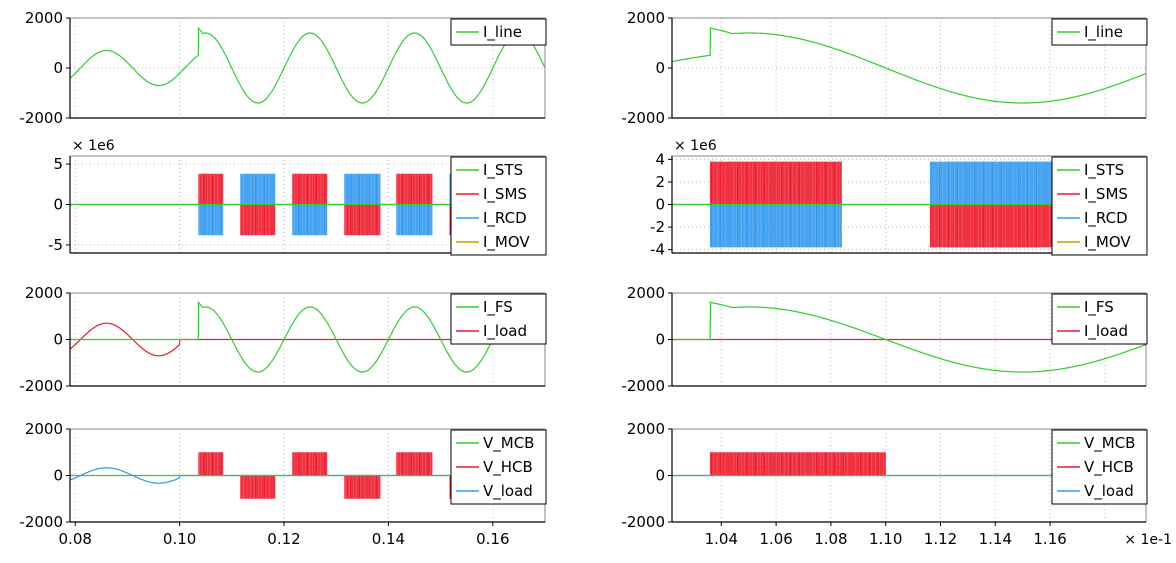  I want to click on x-tick-label: 1.10, so click(885, 539).